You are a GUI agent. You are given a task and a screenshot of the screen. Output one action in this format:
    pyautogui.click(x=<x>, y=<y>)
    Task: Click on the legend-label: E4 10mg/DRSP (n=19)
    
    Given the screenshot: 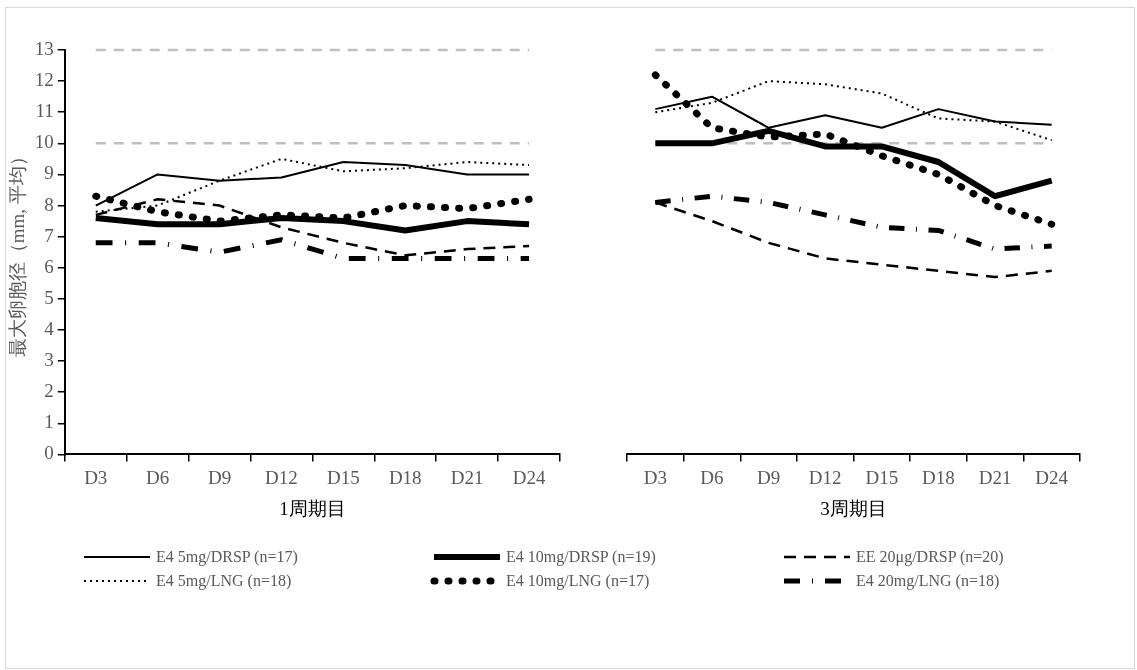 What is the action you would take?
    pyautogui.click(x=581, y=557)
    